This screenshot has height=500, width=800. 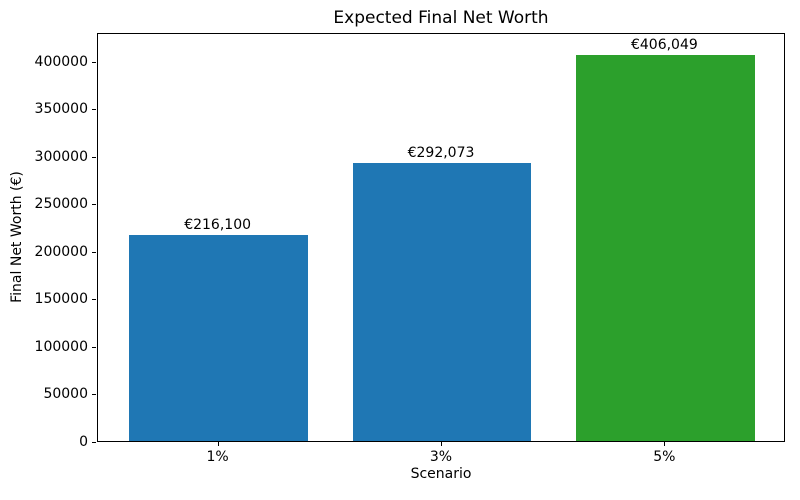 I want to click on bar-value-label: €292,073, so click(x=441, y=153).